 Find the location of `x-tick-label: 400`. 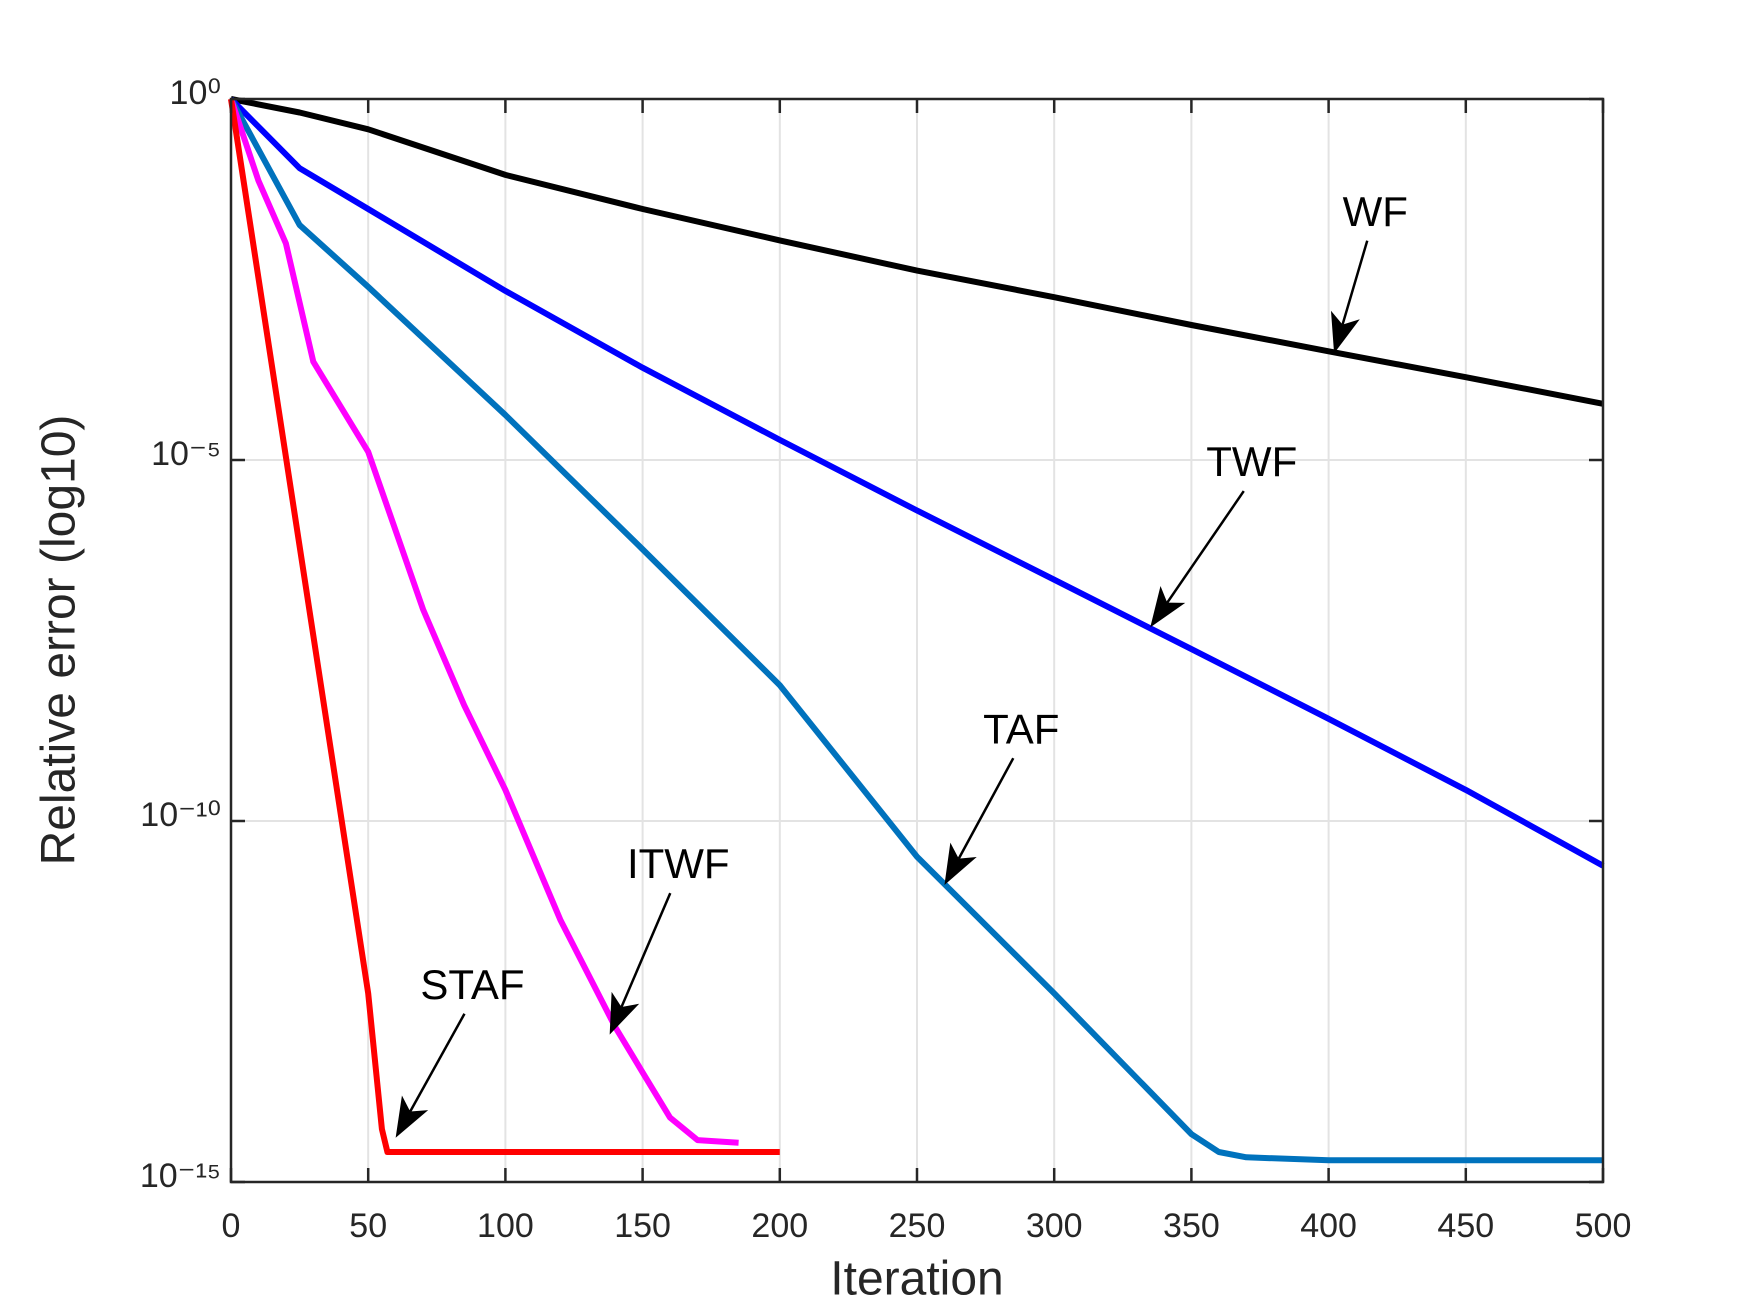

x-tick-label: 400 is located at coordinates (1328, 1226).